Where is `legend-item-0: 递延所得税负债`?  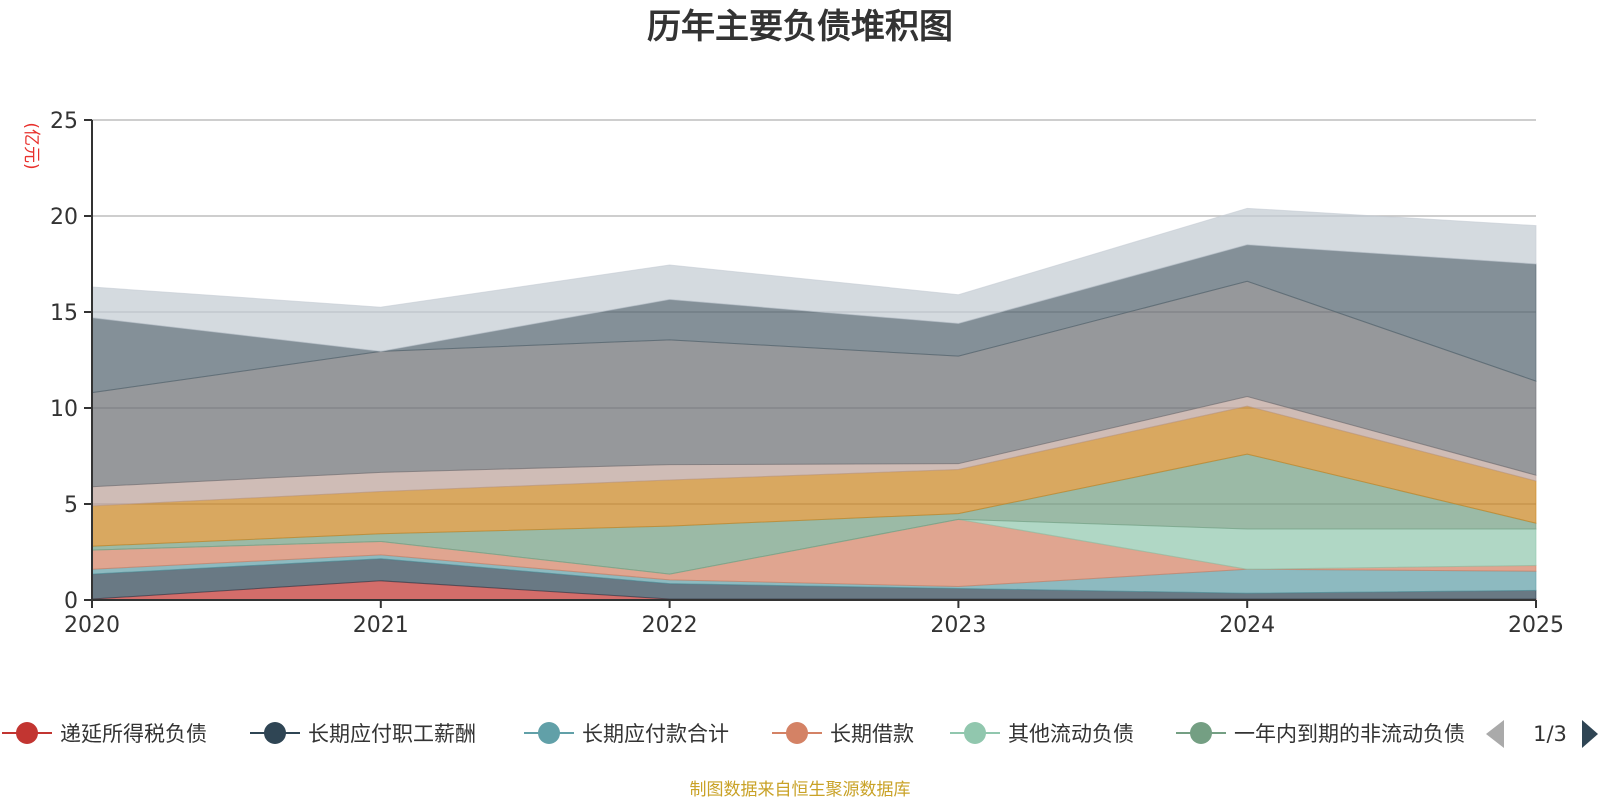
legend-item-0: 递延所得税负债 is located at coordinates (104, 734).